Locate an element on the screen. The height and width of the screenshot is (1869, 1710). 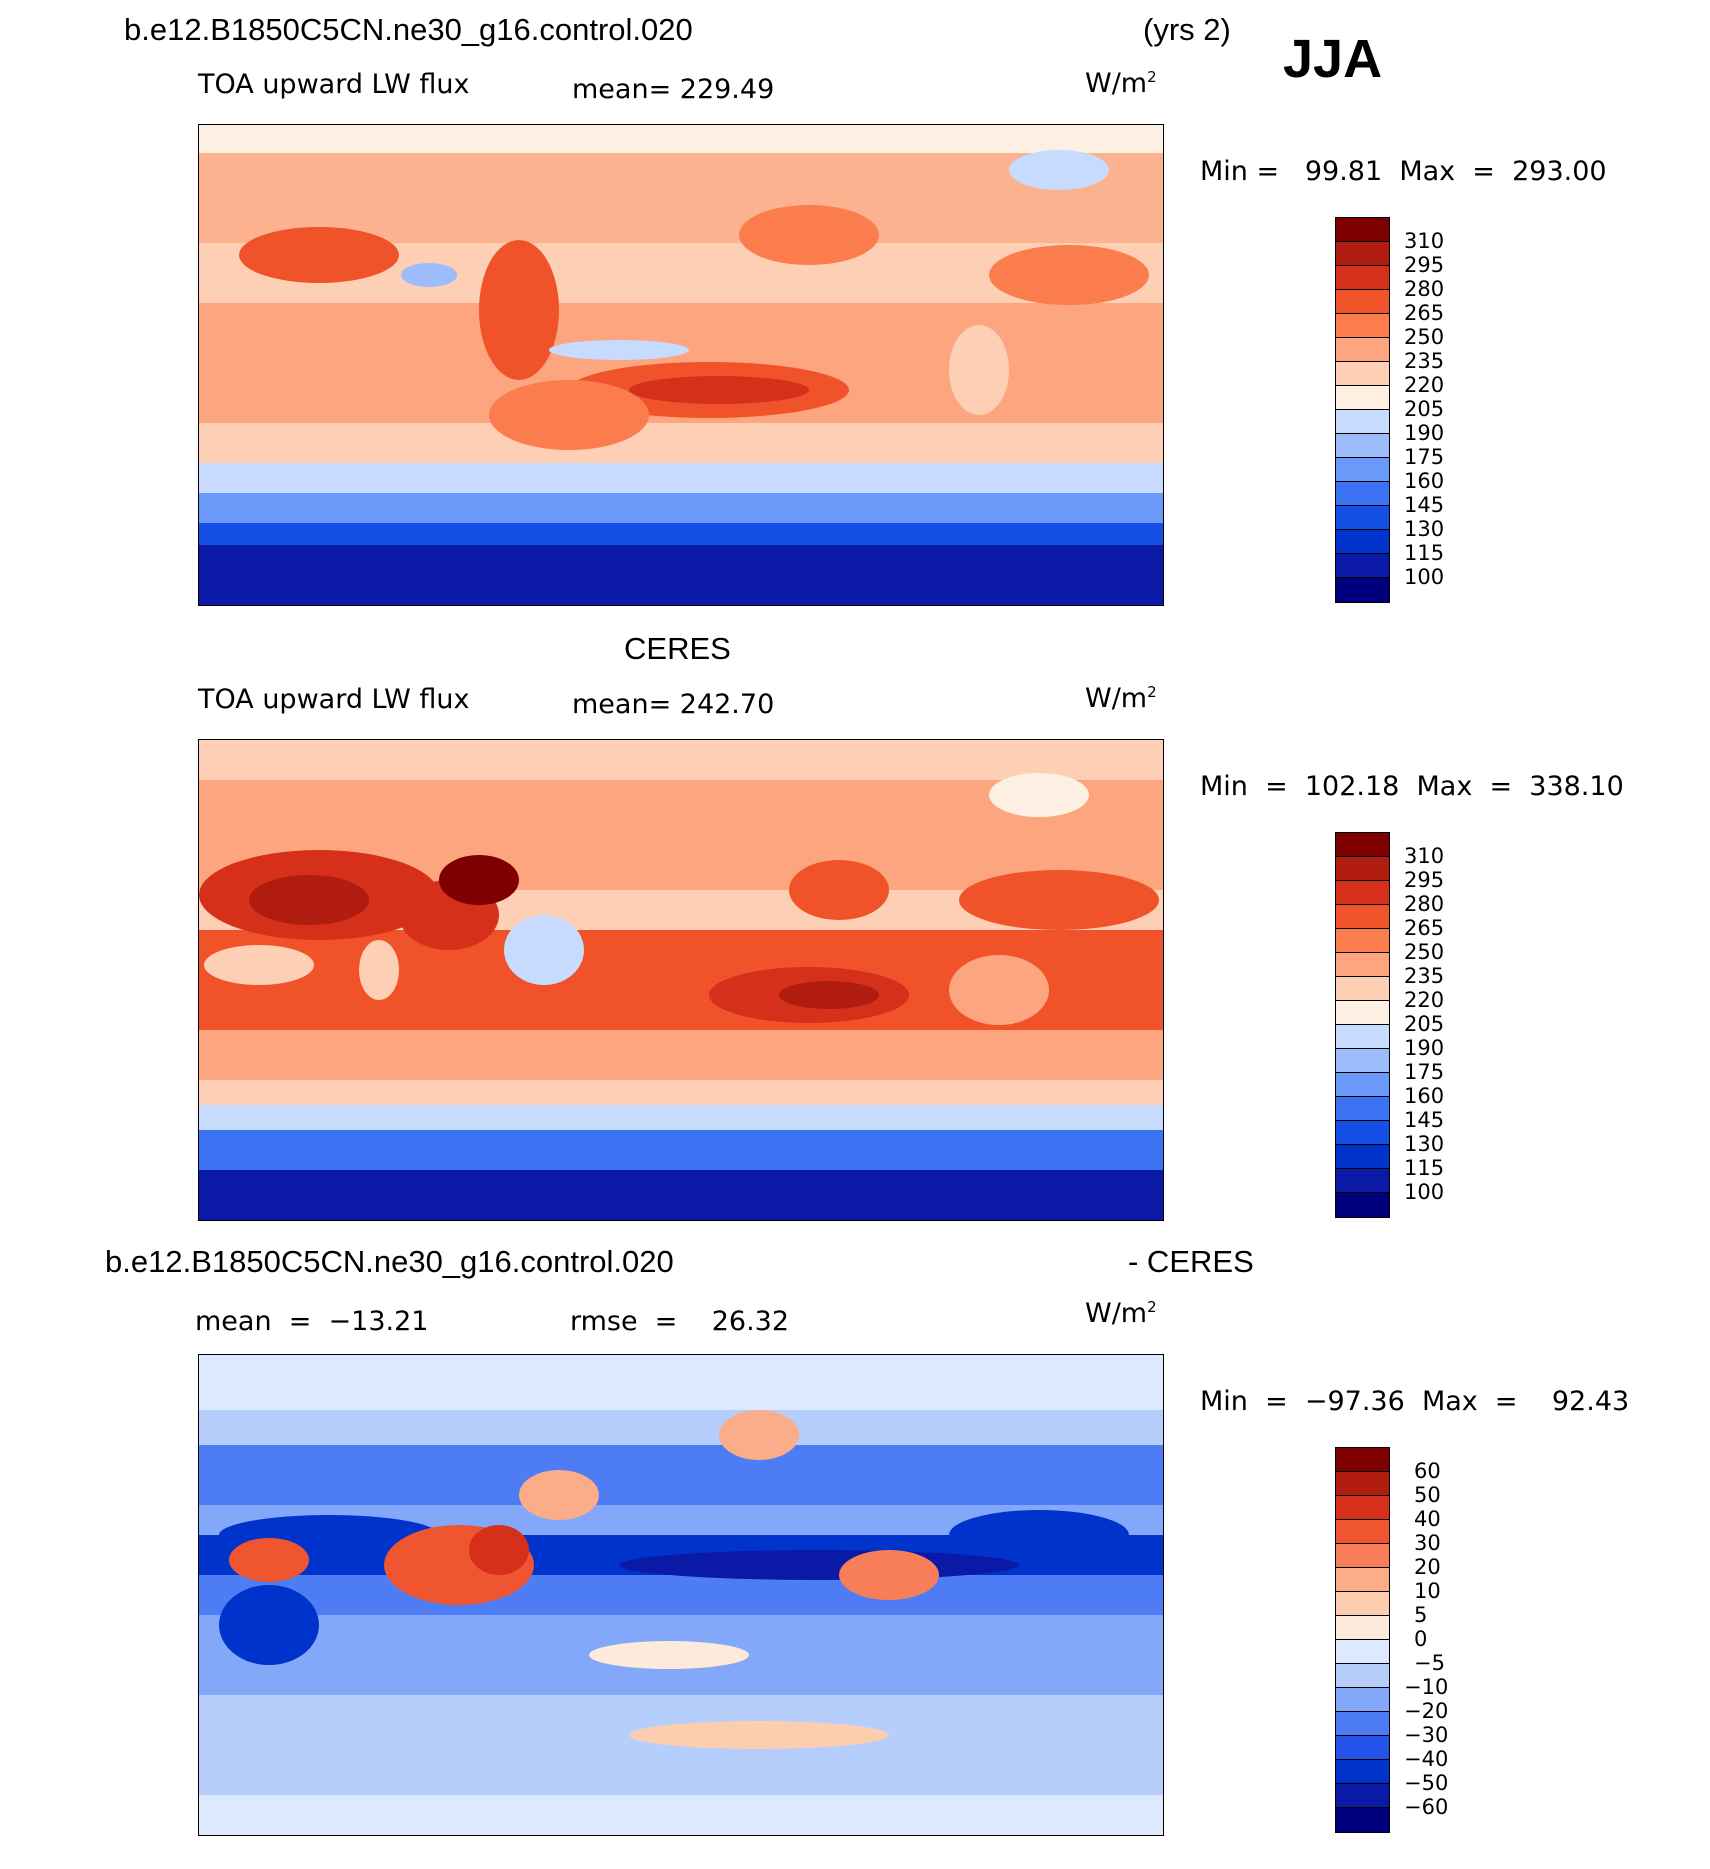
colorbar-tick-label: 20 is located at coordinates (1427, 1567).